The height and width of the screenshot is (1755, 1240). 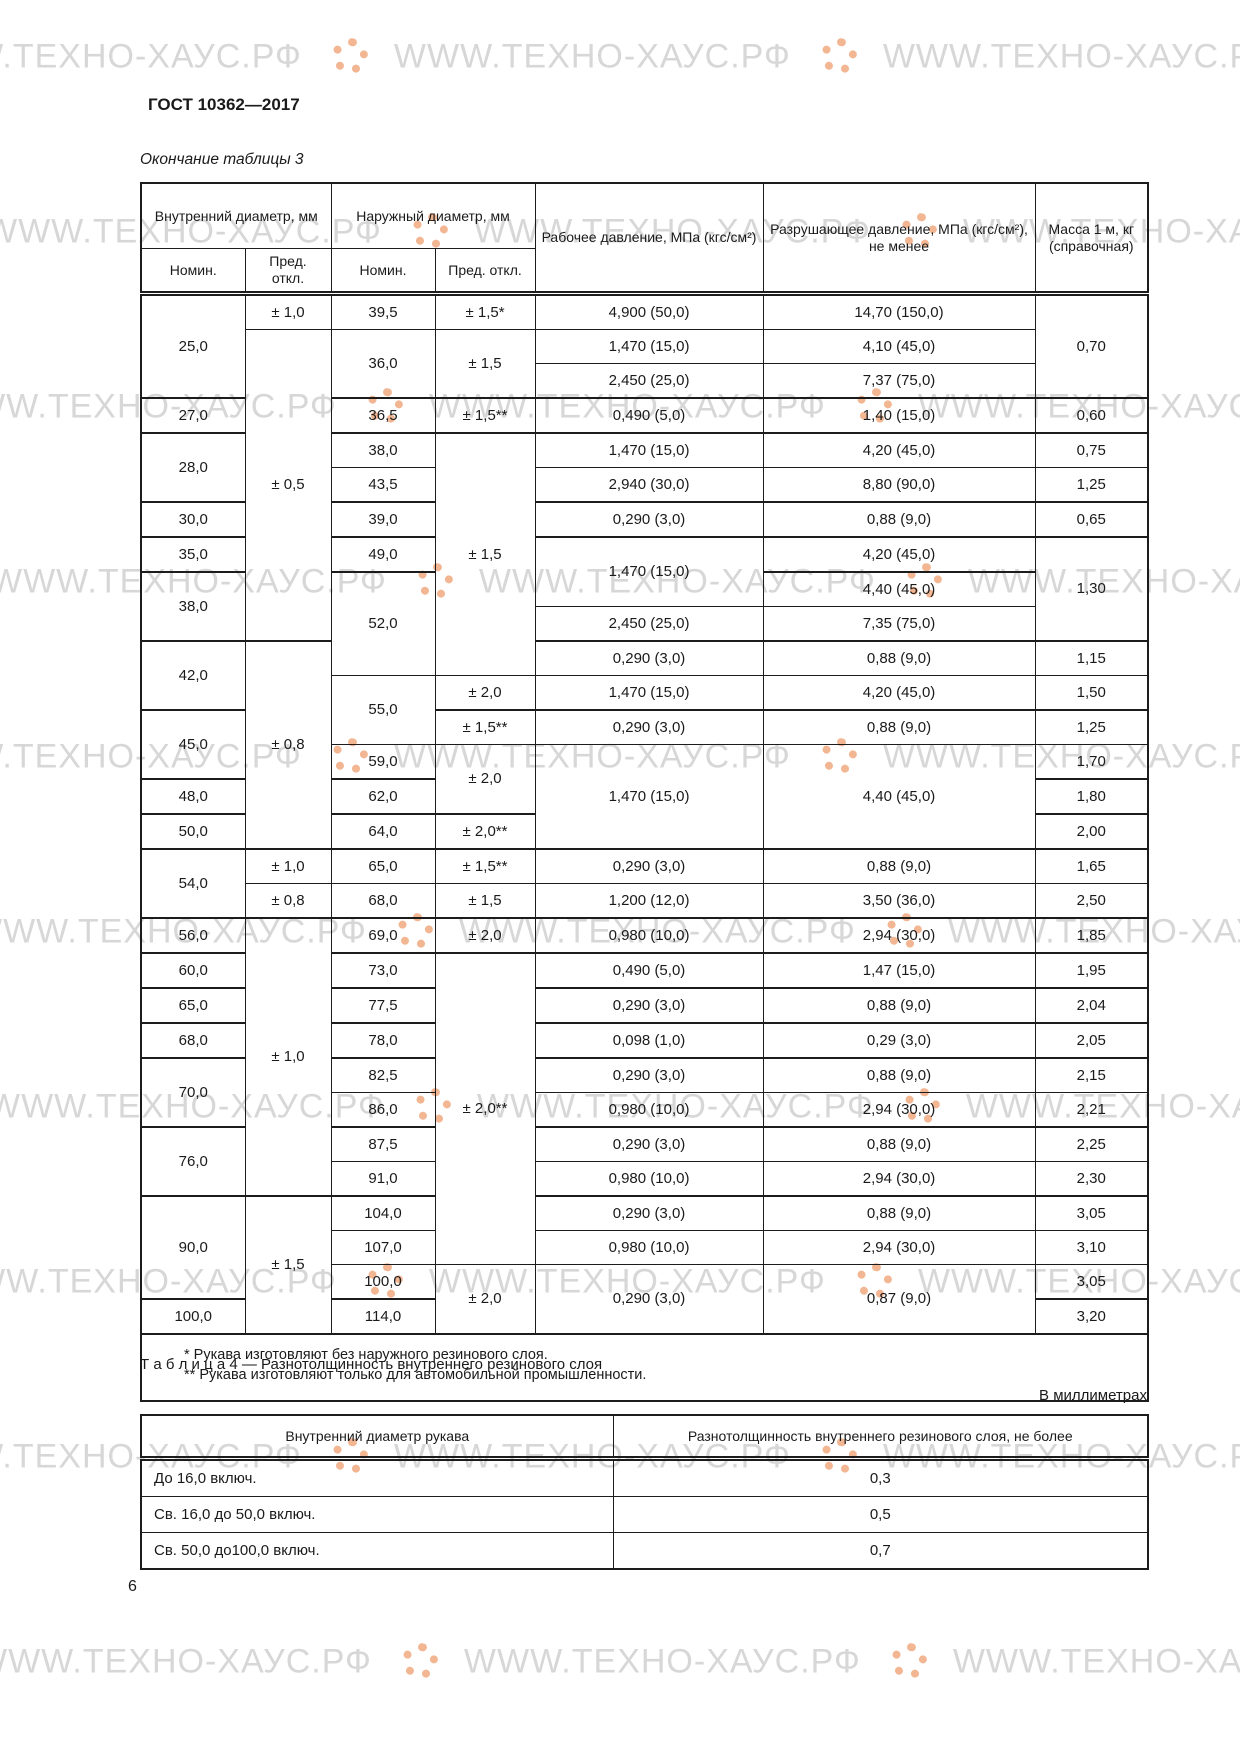 I want to click on t4-row: Св. 16,0 до 50,0 включ. 0,5, so click(x=644, y=1514).